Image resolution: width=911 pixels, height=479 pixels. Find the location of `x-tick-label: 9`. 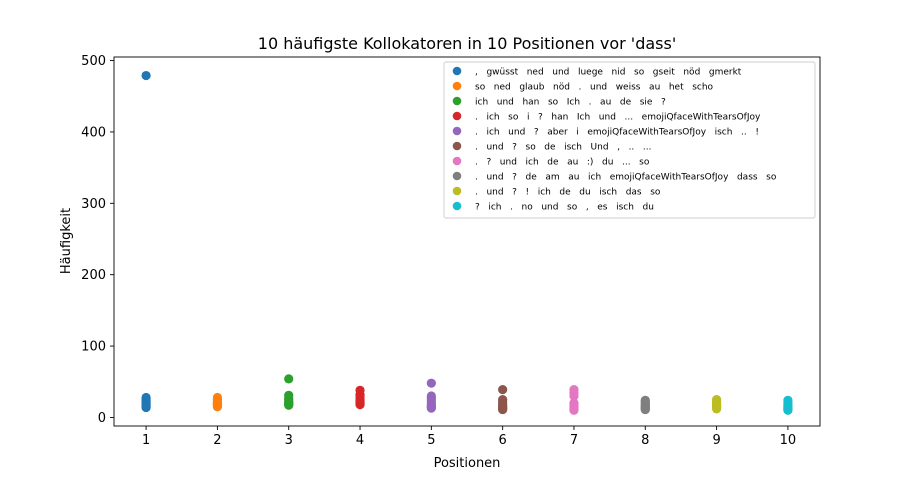

x-tick-label: 9 is located at coordinates (716, 440).